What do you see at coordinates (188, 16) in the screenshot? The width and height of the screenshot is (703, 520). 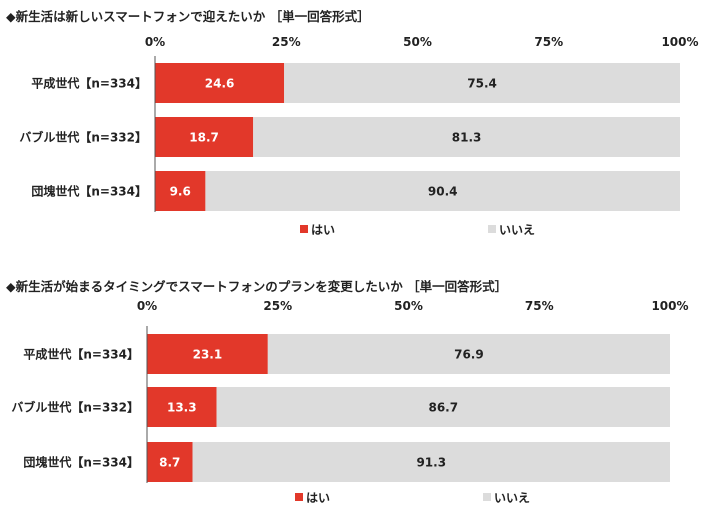 I see `chart-1-title: ◆新生活は新しいスマートフォンで迎えたいか ［単一回答形式］` at bounding box center [188, 16].